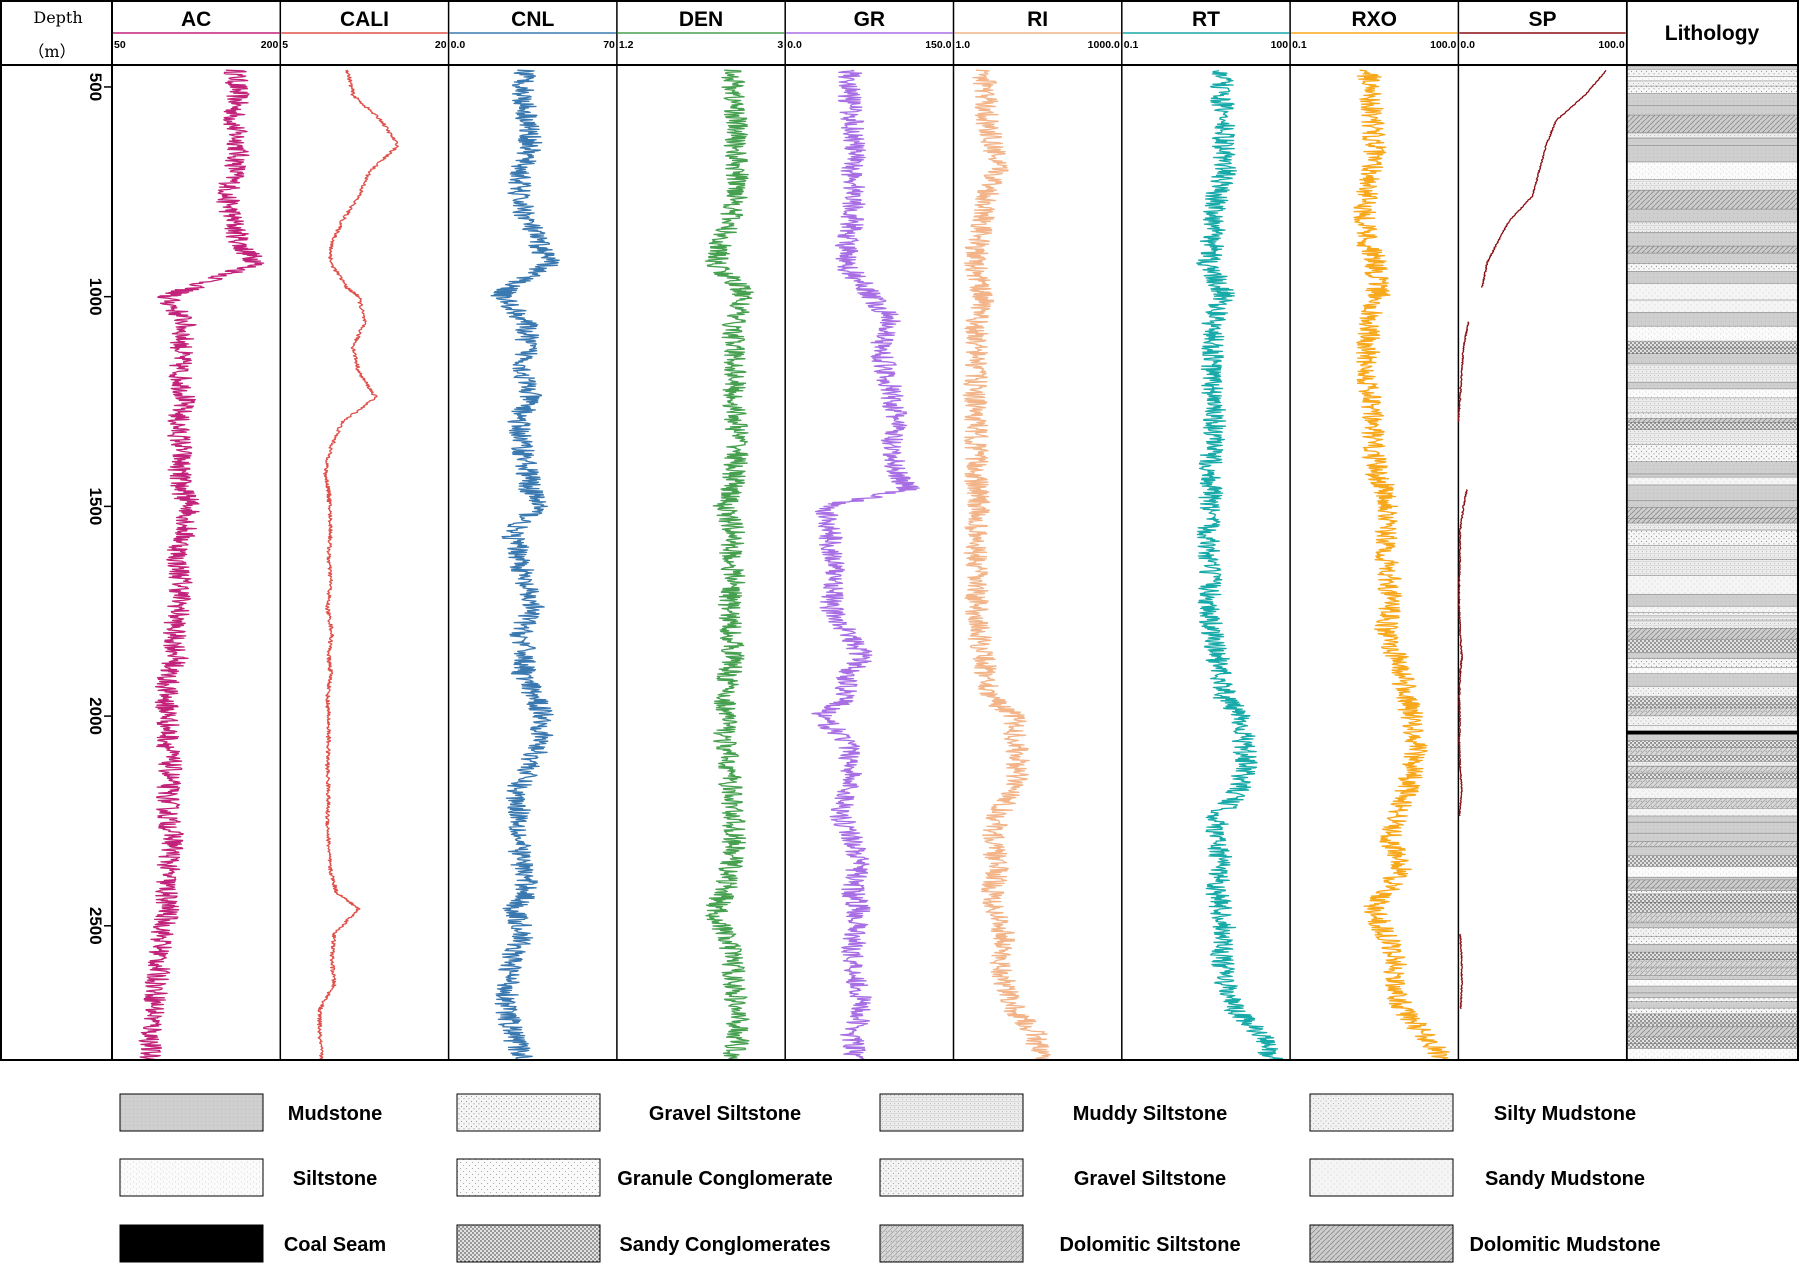 The height and width of the screenshot is (1267, 1800). Describe the element at coordinates (1037, 19) in the screenshot. I see `track-title-ri: RI` at that location.